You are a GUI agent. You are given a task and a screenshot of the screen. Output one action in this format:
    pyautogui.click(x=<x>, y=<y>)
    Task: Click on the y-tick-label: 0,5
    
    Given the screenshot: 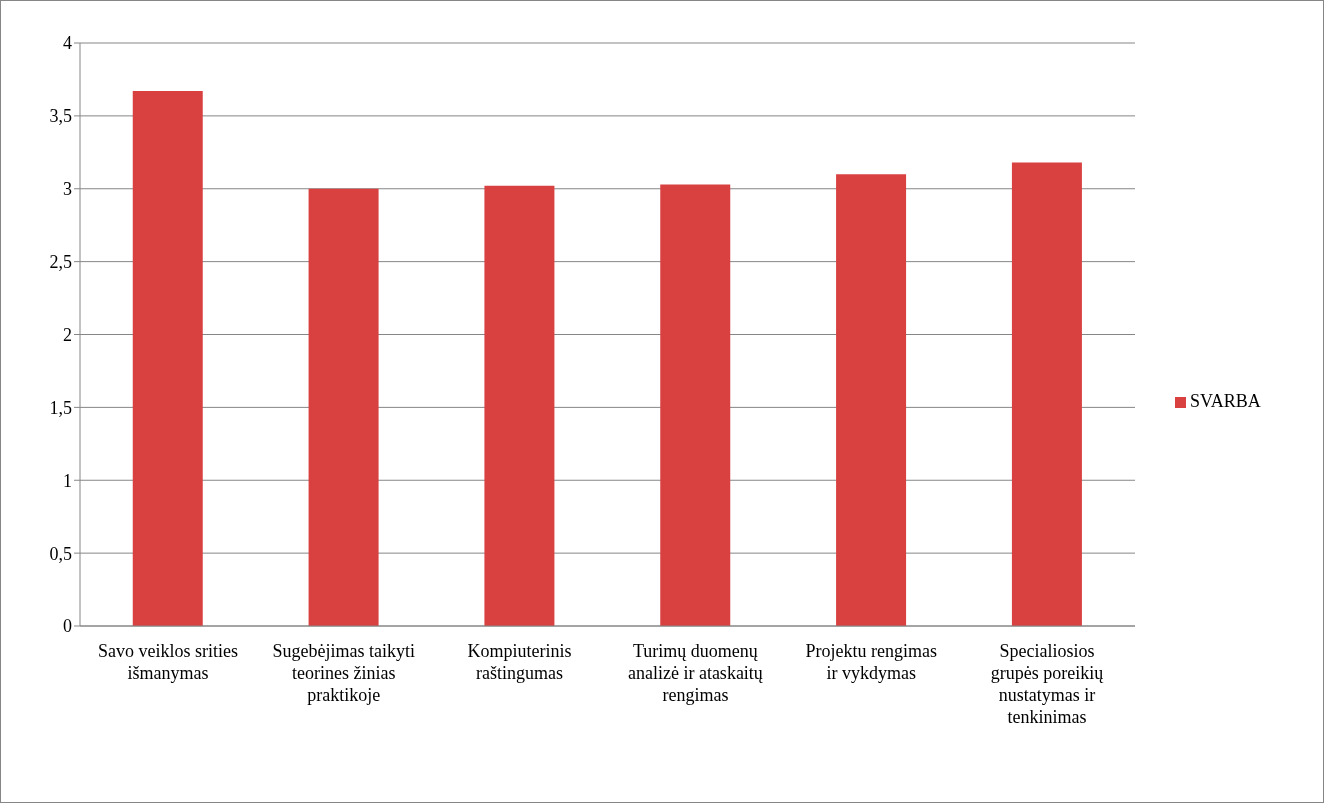 What is the action you would take?
    pyautogui.click(x=60, y=553)
    